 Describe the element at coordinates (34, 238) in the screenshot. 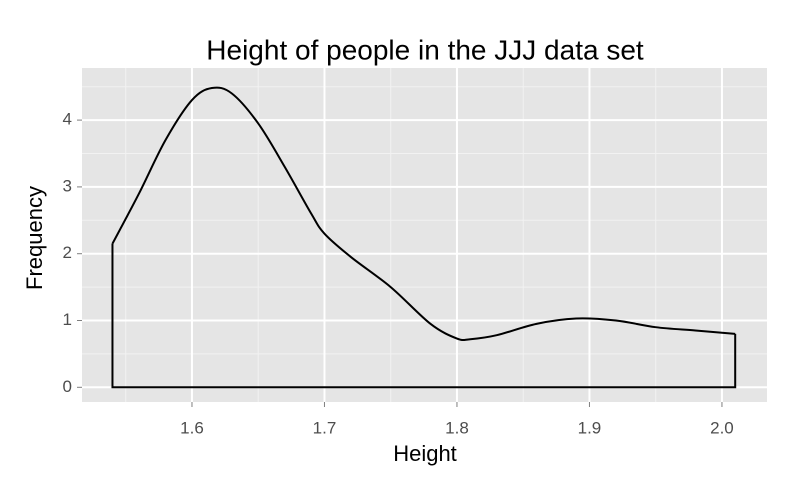

I see `y-axis-title: Frequency` at that location.